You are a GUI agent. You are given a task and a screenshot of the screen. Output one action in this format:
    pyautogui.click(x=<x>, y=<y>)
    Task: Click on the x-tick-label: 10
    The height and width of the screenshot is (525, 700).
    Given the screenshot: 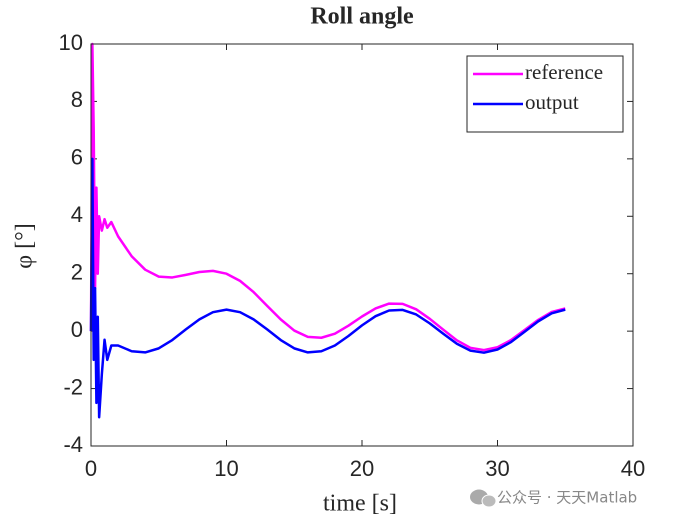 What is the action you would take?
    pyautogui.click(x=226, y=468)
    